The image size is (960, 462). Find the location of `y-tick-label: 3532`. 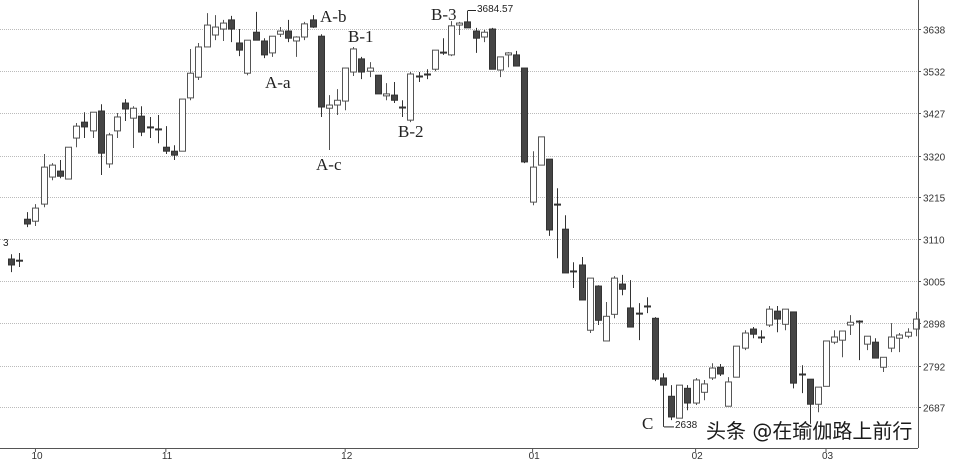

y-tick-label: 3532 is located at coordinates (934, 73).